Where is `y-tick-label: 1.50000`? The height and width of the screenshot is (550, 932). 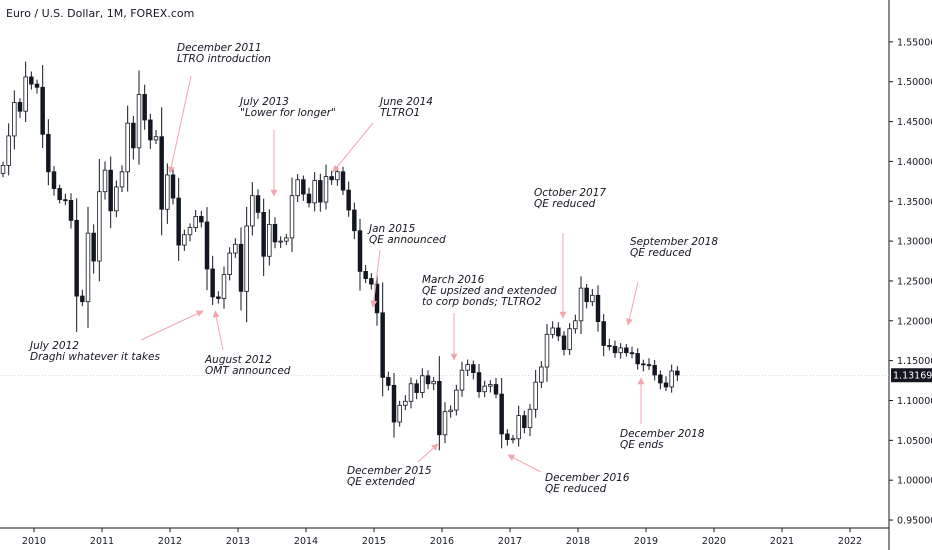 y-tick-label: 1.50000 is located at coordinates (914, 82).